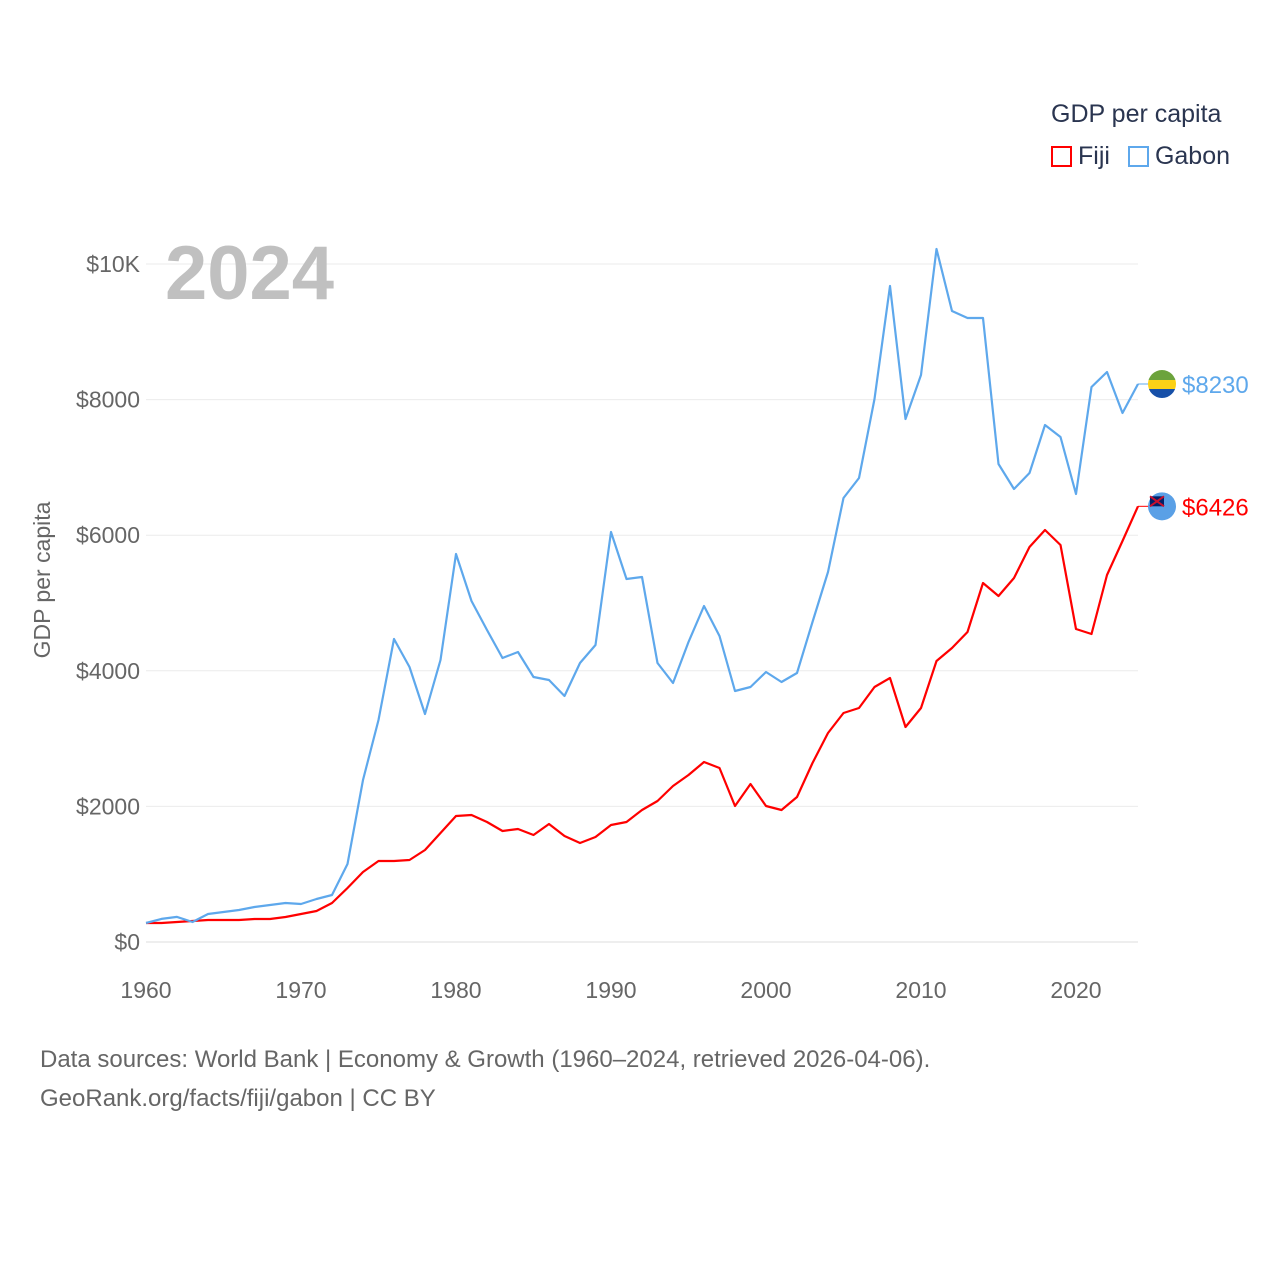 This screenshot has height=1280, width=1280. Describe the element at coordinates (920, 990) in the screenshot. I see `x-tick-label: 2010` at that location.